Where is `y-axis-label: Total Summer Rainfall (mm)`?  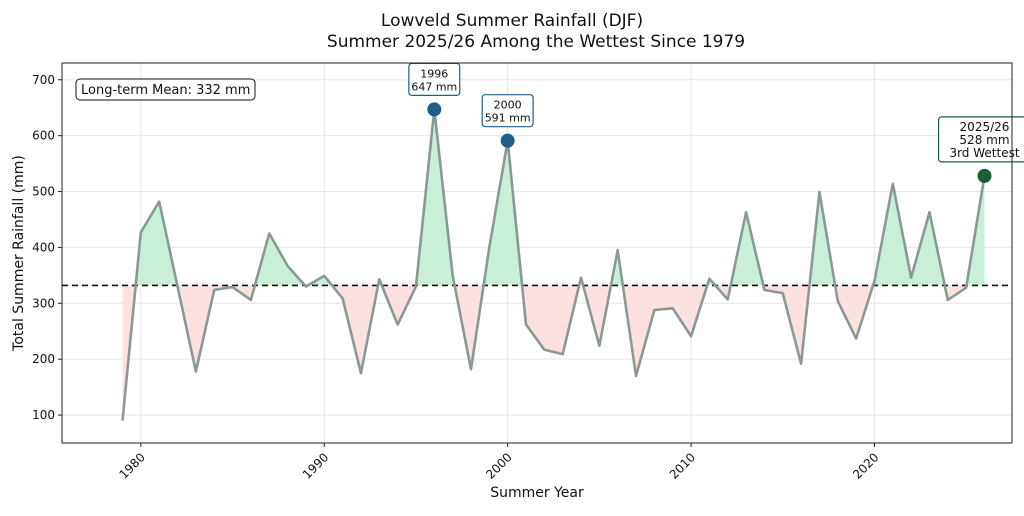
y-axis-label: Total Summer Rainfall (mm) is located at coordinates (19, 253).